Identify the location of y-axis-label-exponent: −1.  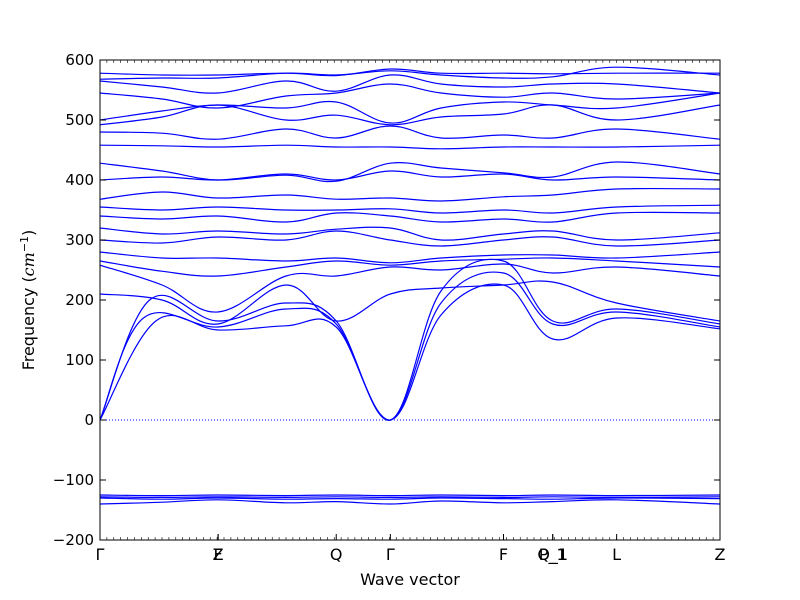
(24, 244).